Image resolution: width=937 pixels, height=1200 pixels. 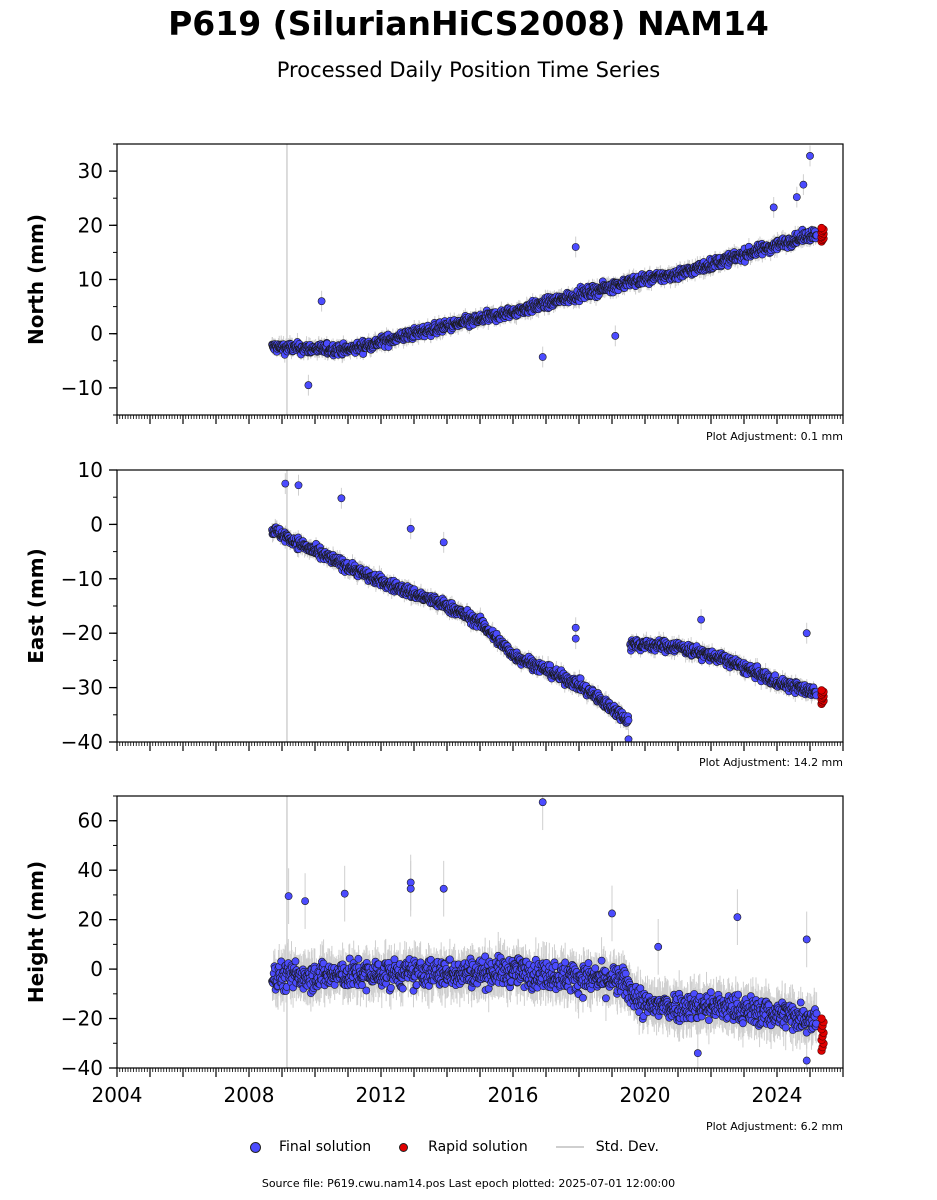 What do you see at coordinates (90, 280) in the screenshot?
I see `y-tick-label: 10` at bounding box center [90, 280].